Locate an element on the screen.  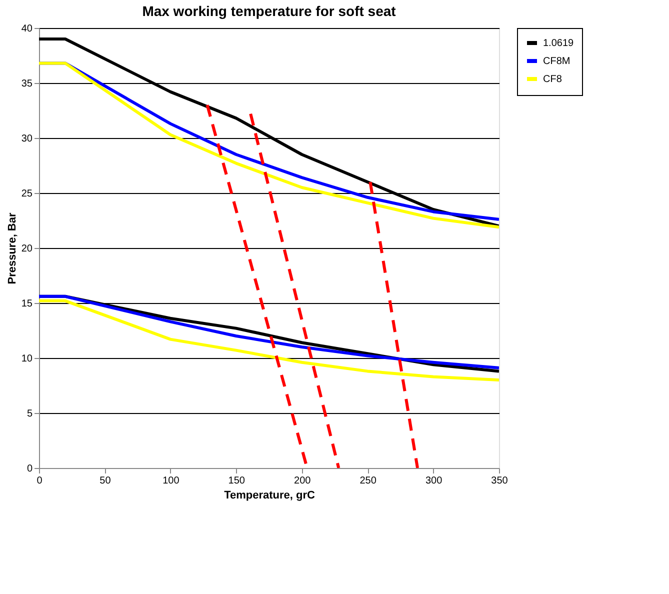
x-tick-label: 300 is located at coordinates (434, 481).